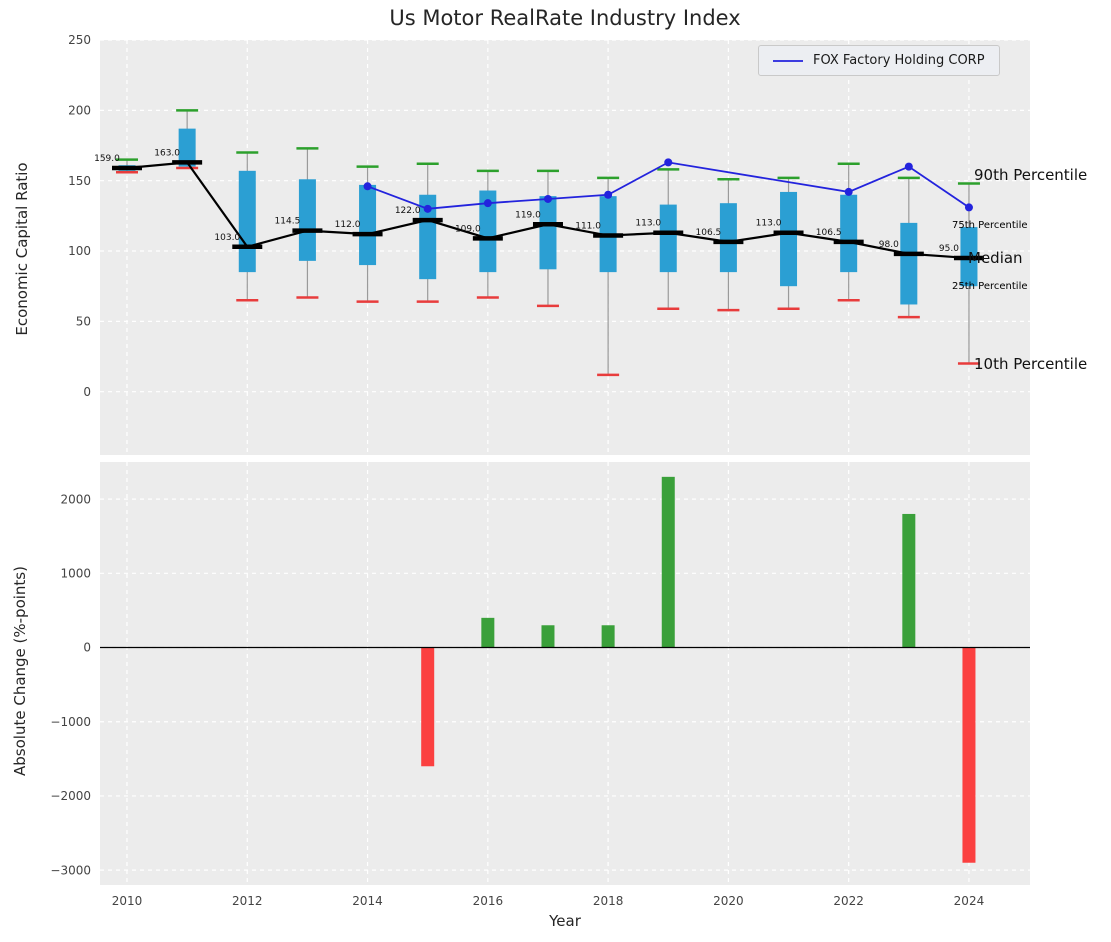  I want to click on tick-label: 112.0, so click(348, 225).